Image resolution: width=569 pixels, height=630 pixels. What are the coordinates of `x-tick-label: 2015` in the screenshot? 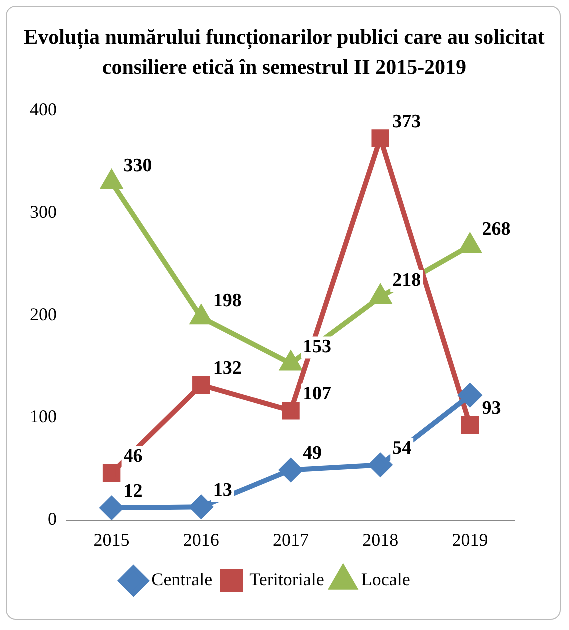 It's located at (112, 540).